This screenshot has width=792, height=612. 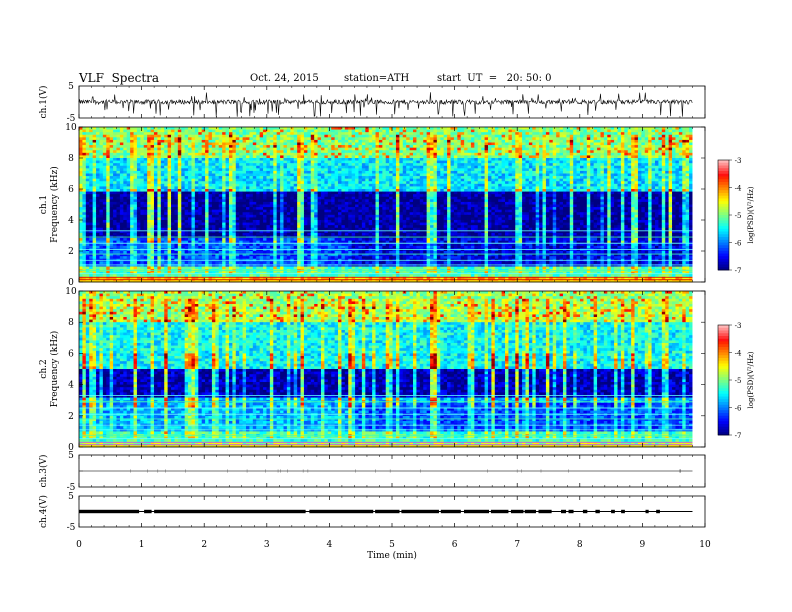 What do you see at coordinates (392, 545) in the screenshot?
I see `x-tick-label: 5` at bounding box center [392, 545].